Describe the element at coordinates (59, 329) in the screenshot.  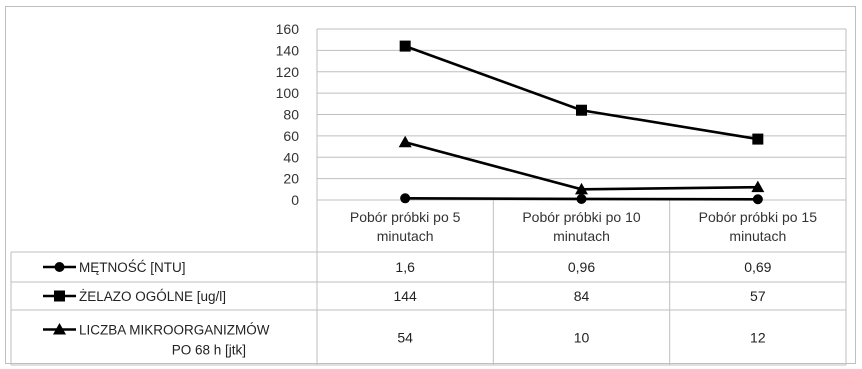
I see `legend-marker-triangle` at that location.